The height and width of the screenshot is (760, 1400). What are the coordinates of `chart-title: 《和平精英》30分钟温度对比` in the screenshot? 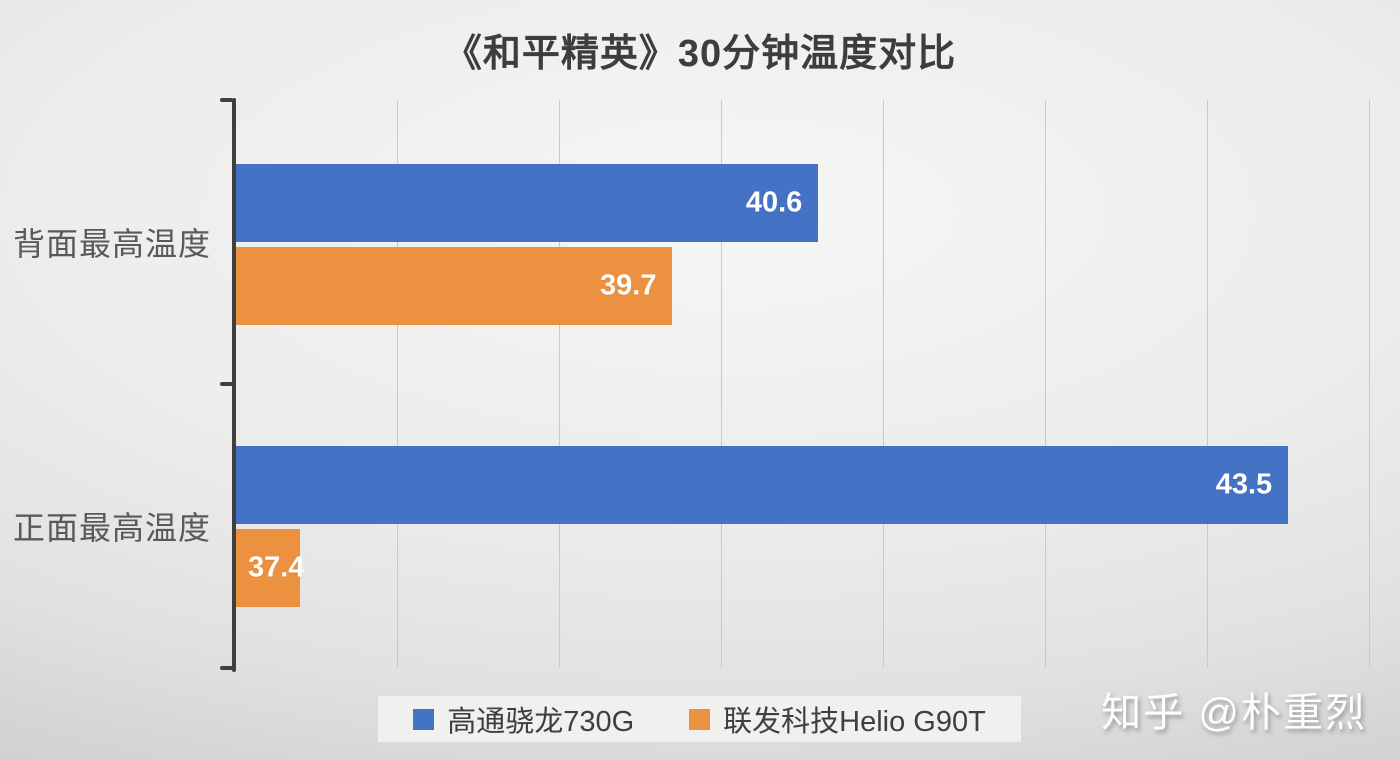 It's located at (700, 54).